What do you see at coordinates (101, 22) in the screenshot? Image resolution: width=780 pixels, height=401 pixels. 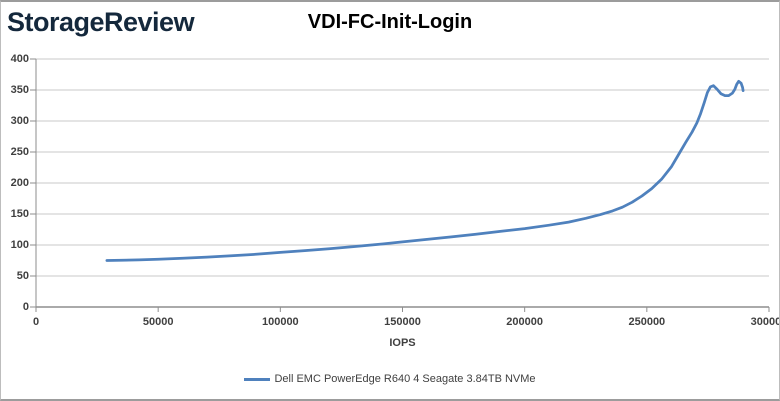 I see `storagereview-logo: StorageReview` at bounding box center [101, 22].